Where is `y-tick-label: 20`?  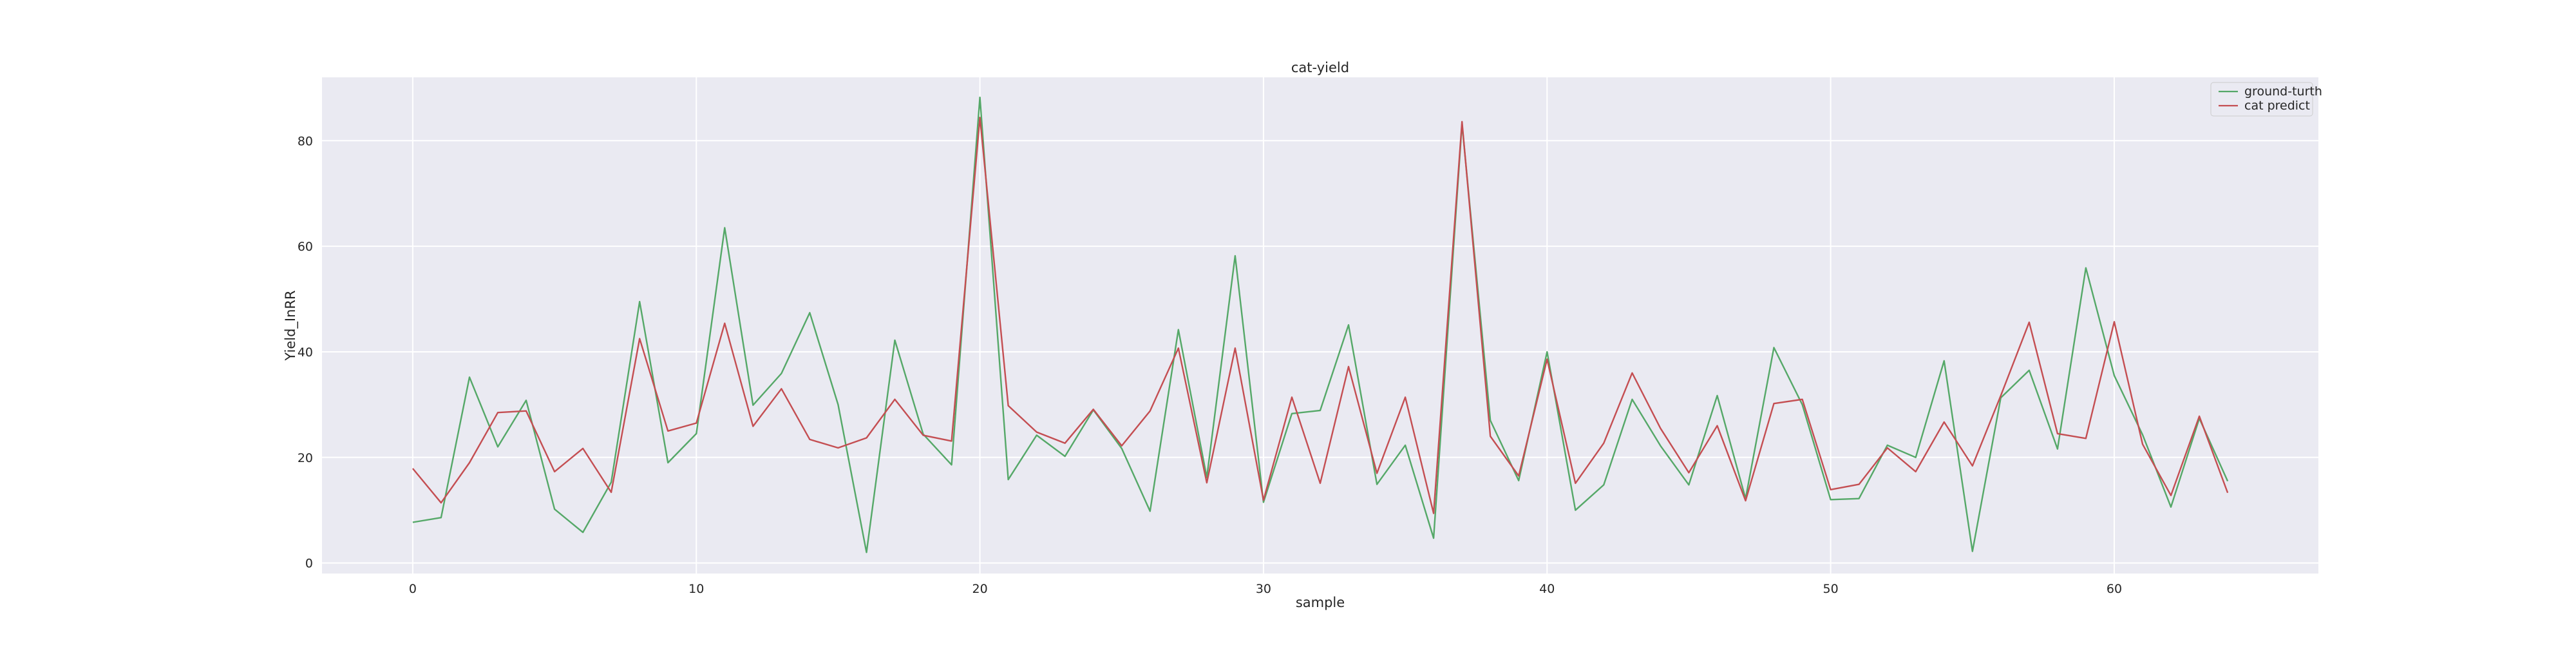 y-tick-label: 20 is located at coordinates (305, 458).